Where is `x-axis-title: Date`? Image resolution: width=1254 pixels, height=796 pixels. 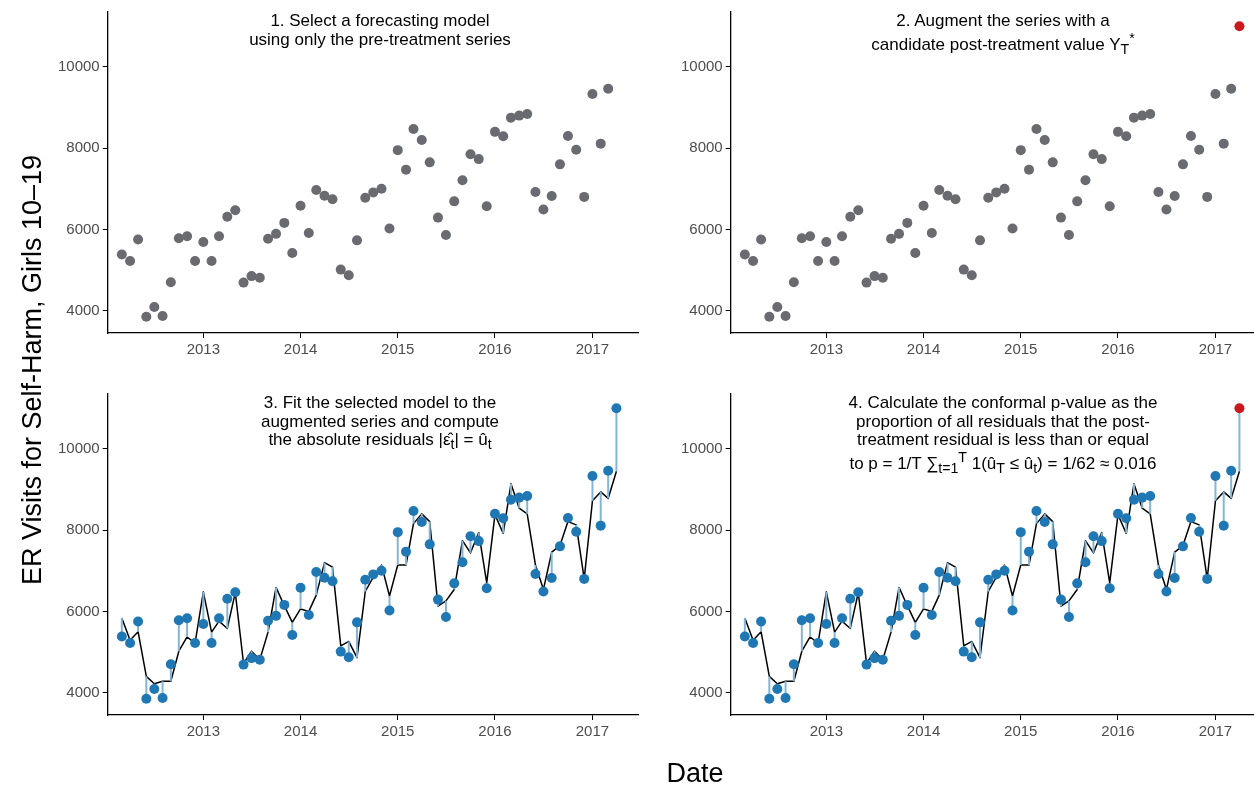
x-axis-title: Date is located at coordinates (695, 773).